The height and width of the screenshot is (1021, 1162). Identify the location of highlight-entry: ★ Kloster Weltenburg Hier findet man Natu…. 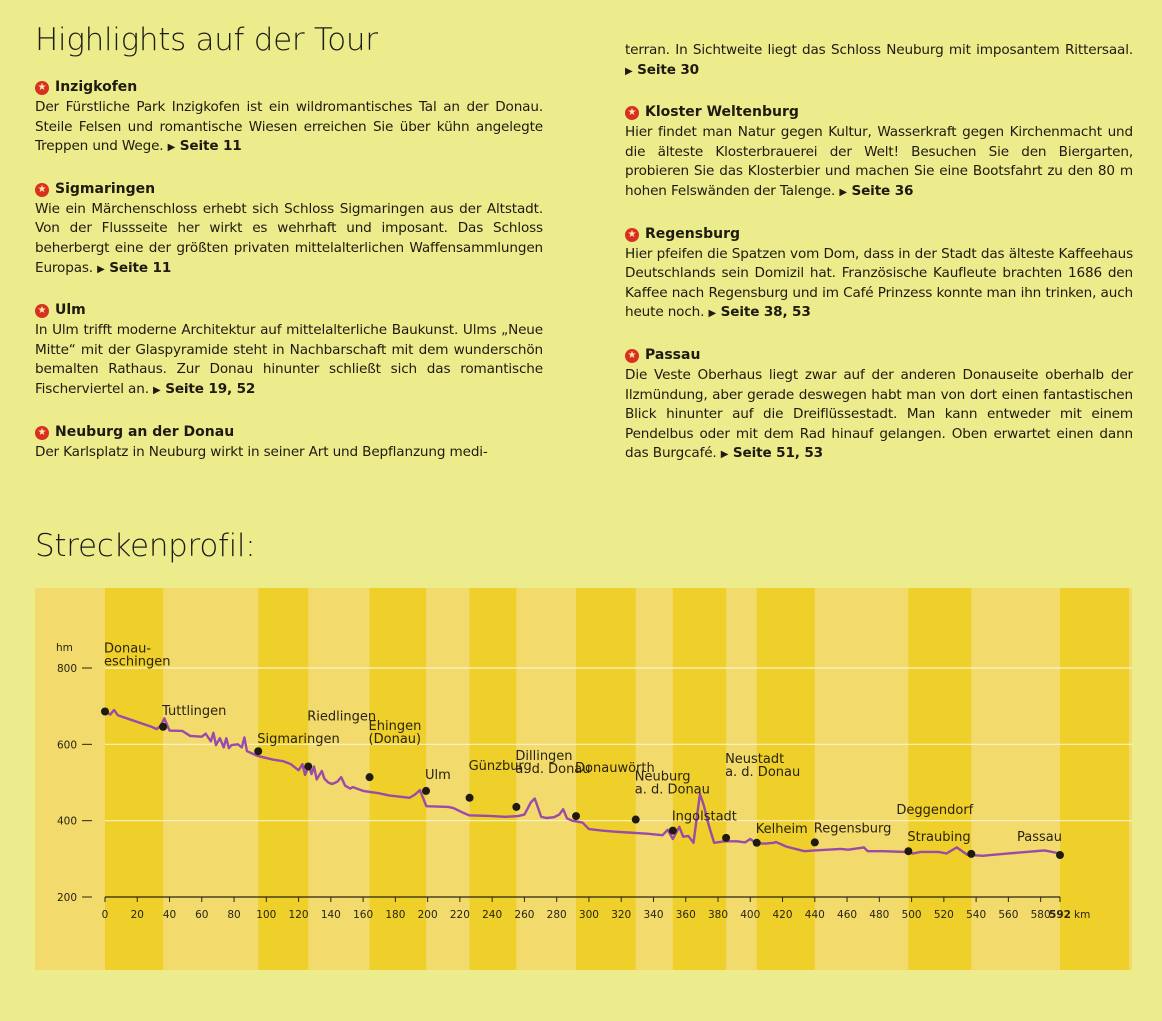
(879, 152).